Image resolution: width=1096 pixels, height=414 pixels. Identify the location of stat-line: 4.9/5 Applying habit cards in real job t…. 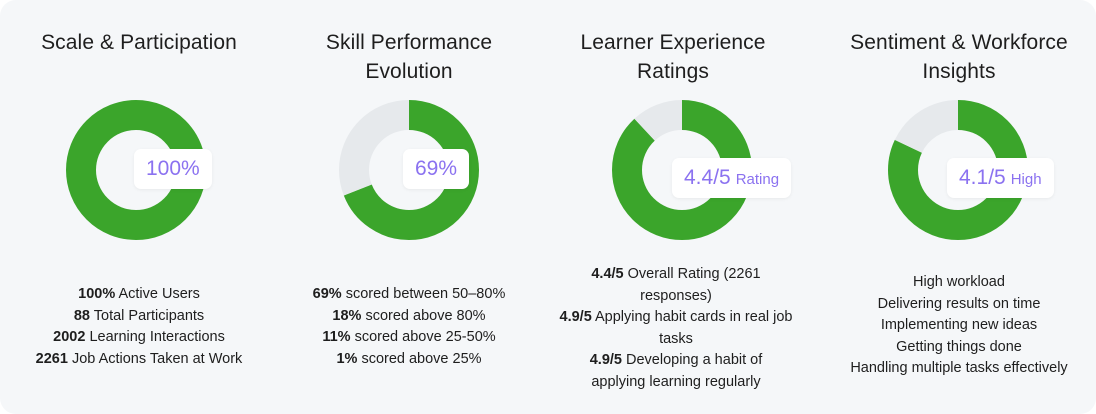
(676, 328).